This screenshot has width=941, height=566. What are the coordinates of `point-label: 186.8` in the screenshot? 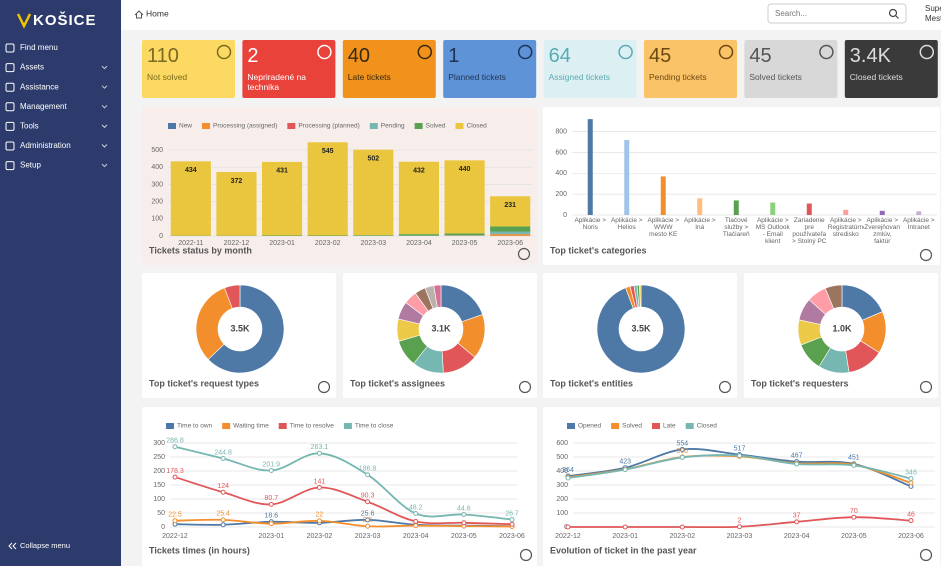 It's located at (368, 469).